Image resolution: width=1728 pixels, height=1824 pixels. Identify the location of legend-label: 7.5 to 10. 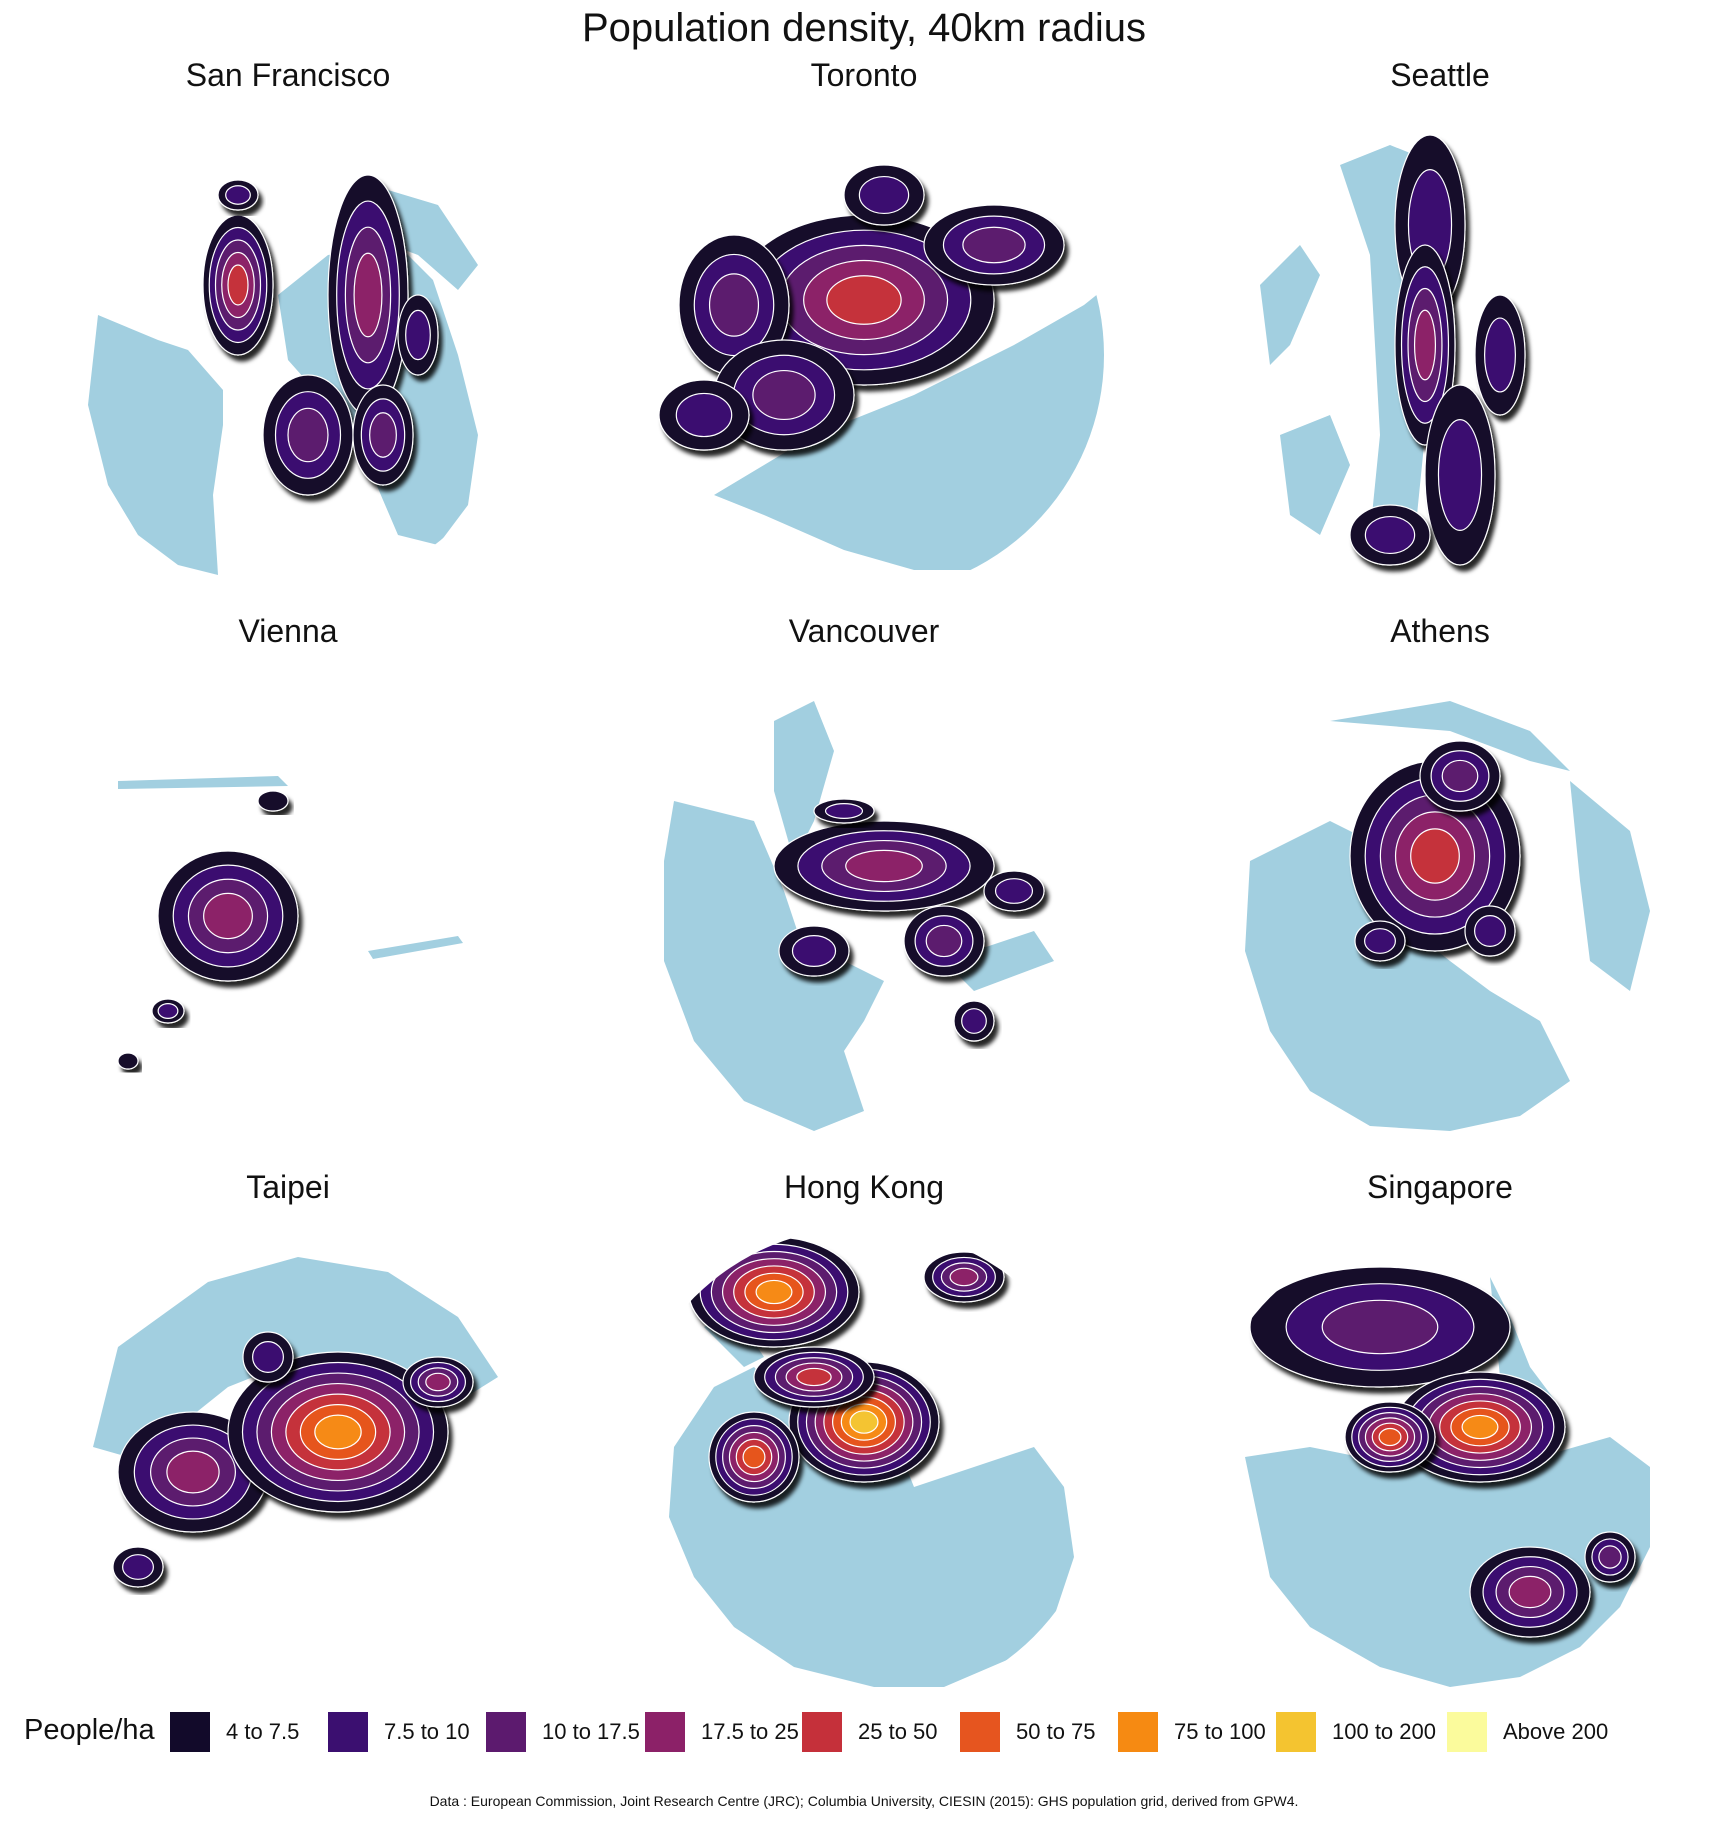
(427, 1731).